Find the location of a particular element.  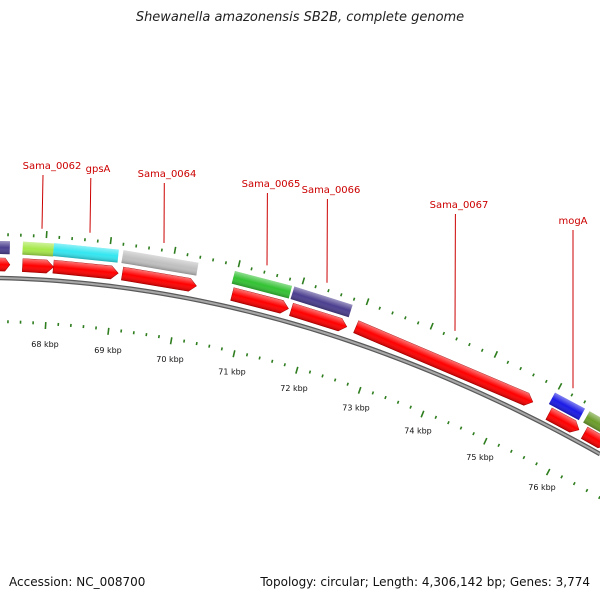

kbp-label: 75 kbp is located at coordinates (480, 457).